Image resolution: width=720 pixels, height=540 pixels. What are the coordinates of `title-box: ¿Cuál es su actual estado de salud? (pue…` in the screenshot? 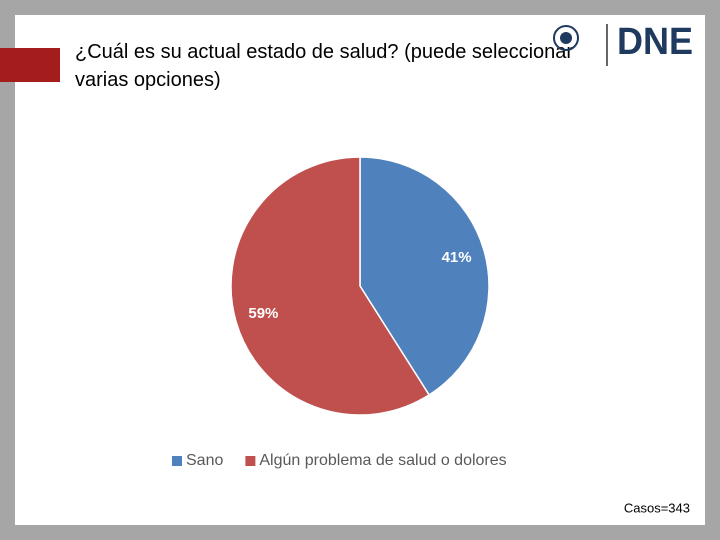 It's located at (324, 66).